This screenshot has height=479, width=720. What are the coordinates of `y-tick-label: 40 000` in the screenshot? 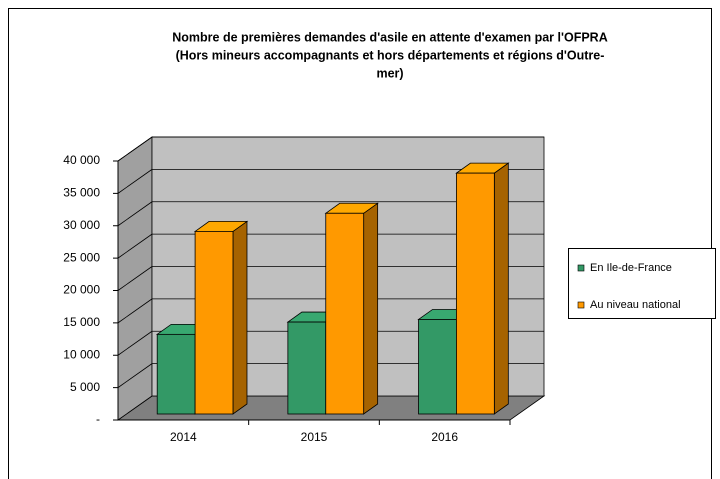 It's located at (81, 160).